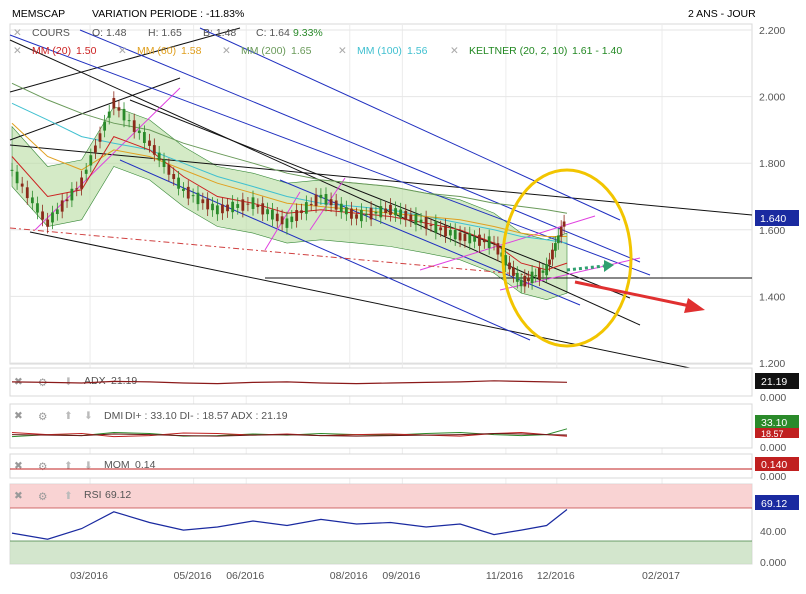 Image resolution: width=806 pixels, height=594 pixels. What do you see at coordinates (267, 51) in the screenshot?
I see `legend-ma200: ✕ MM (200) 1.65` at bounding box center [267, 51].